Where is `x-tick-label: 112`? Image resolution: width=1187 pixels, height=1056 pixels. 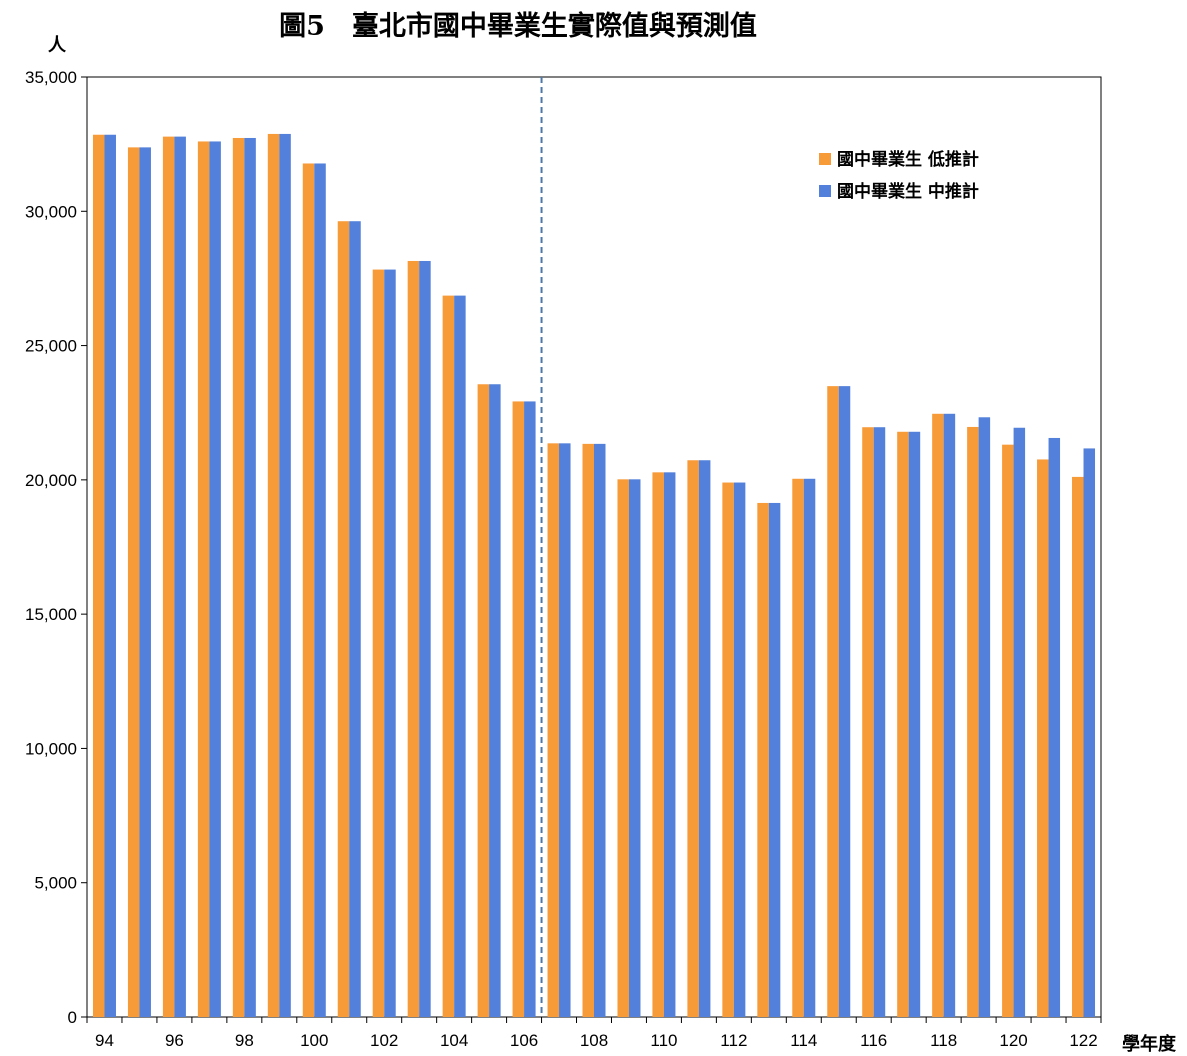 x-tick-label: 112 is located at coordinates (733, 1040).